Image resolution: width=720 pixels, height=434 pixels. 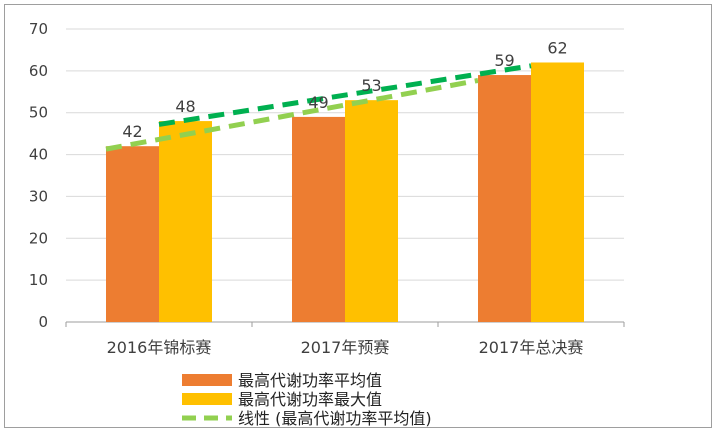 I want to click on data-label: 49, so click(x=318, y=102).